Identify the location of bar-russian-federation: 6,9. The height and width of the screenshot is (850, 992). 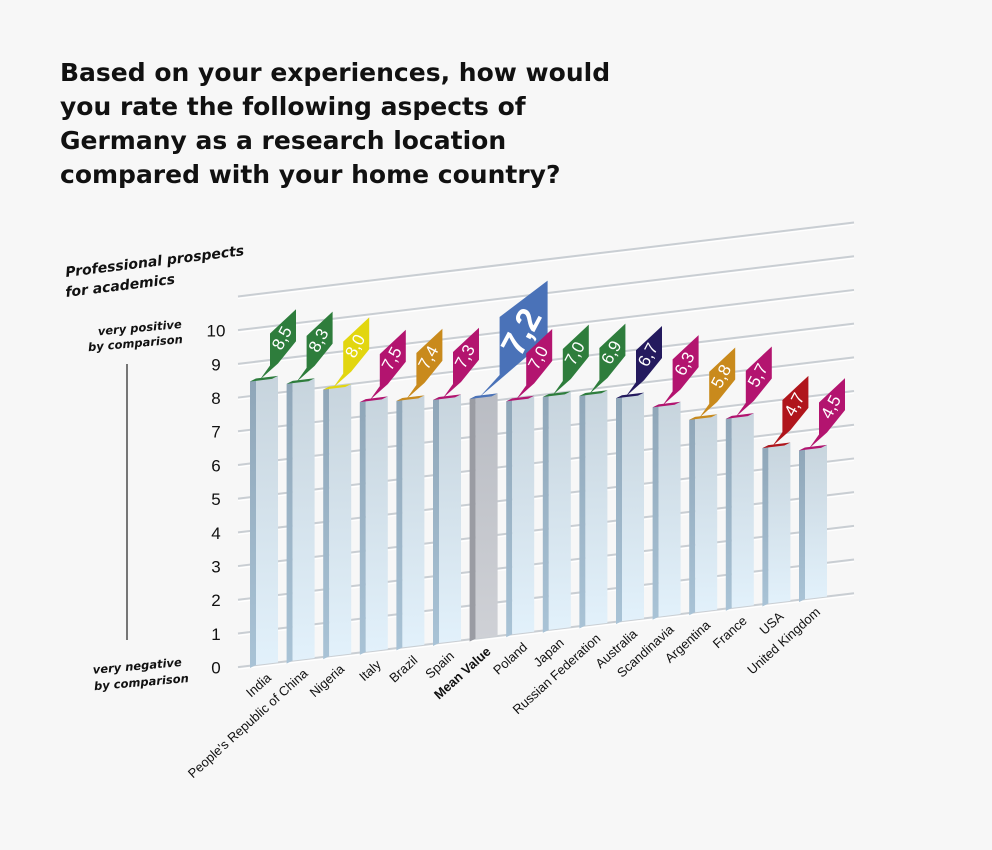
(602, 476).